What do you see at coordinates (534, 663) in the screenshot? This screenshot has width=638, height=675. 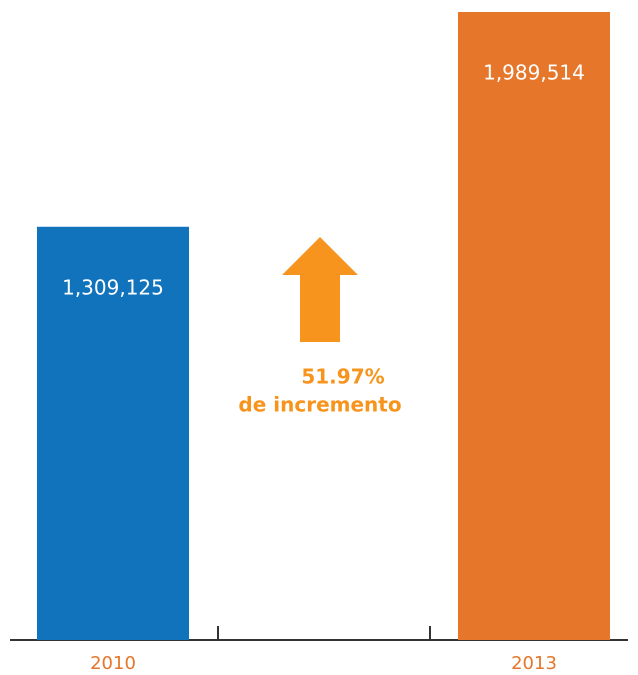 I see `x-tick-label: 2013` at bounding box center [534, 663].